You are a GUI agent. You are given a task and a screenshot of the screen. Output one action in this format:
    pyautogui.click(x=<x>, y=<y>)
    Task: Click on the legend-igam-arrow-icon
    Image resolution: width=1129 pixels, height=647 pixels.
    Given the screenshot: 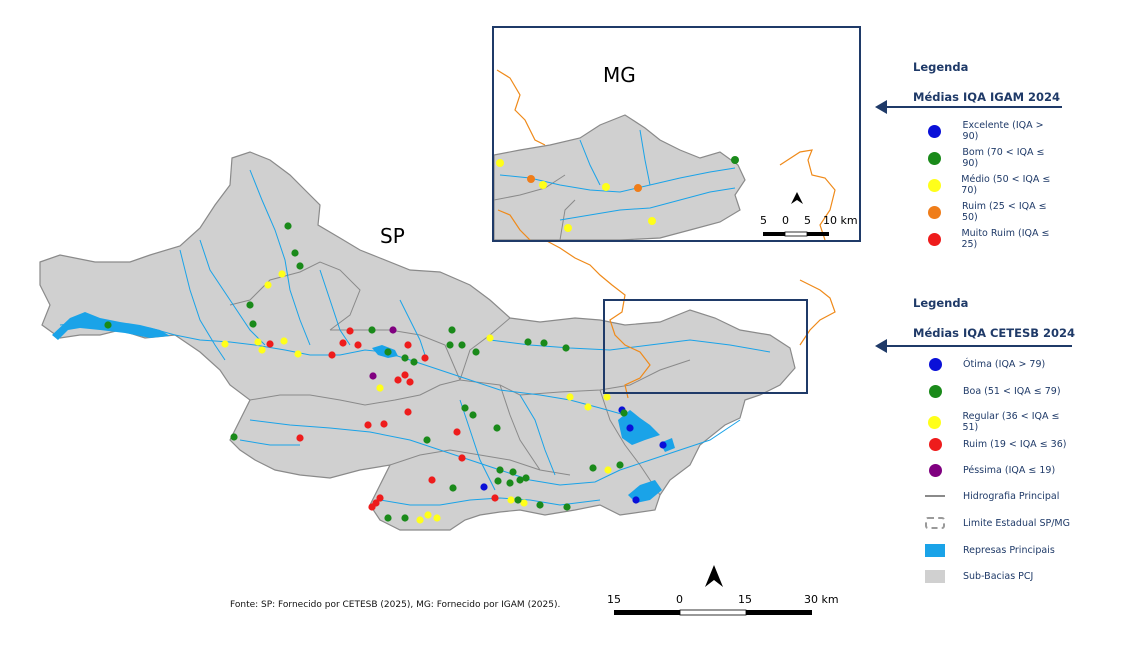 What is the action you would take?
    pyautogui.click(x=968, y=107)
    